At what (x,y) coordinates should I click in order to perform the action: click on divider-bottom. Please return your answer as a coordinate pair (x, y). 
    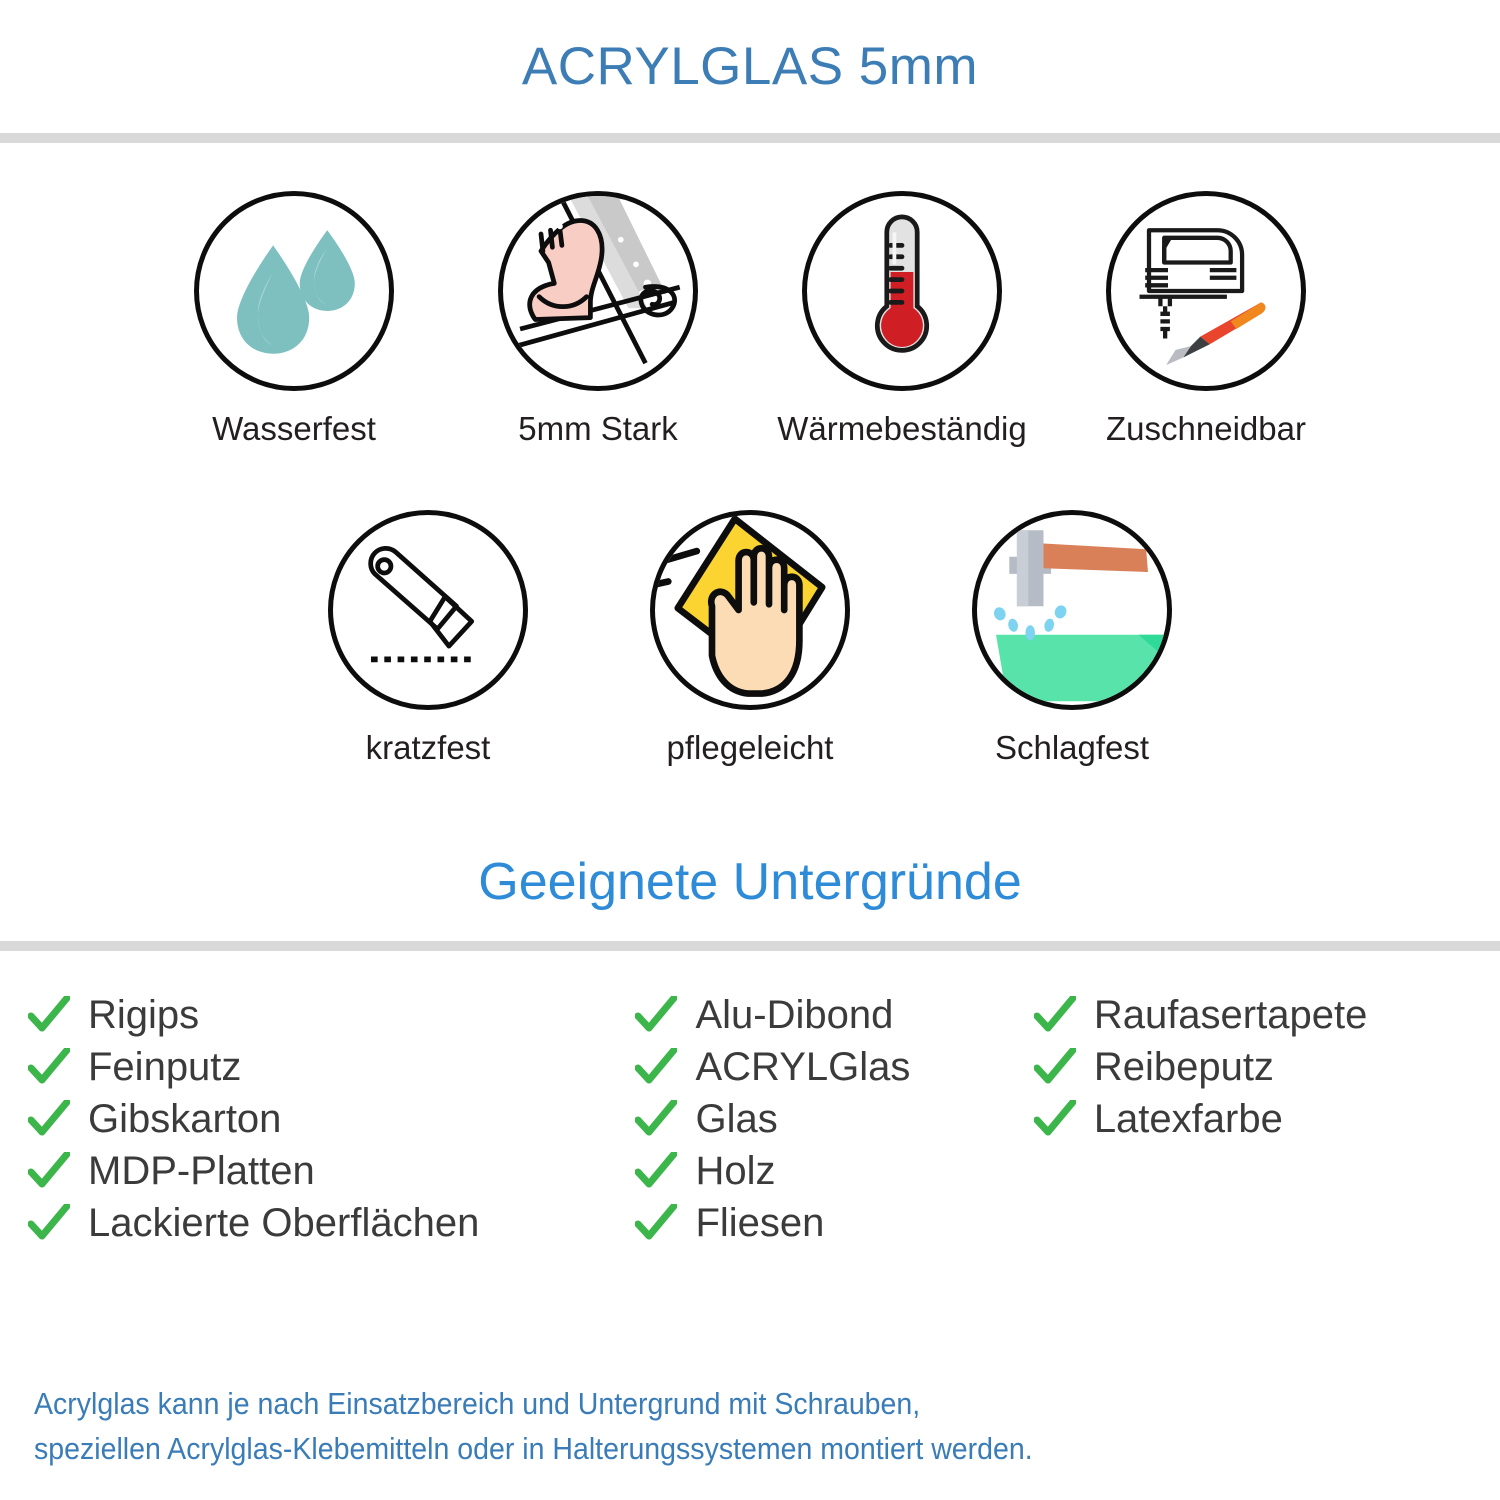
    Looking at the image, I should click on (750, 946).